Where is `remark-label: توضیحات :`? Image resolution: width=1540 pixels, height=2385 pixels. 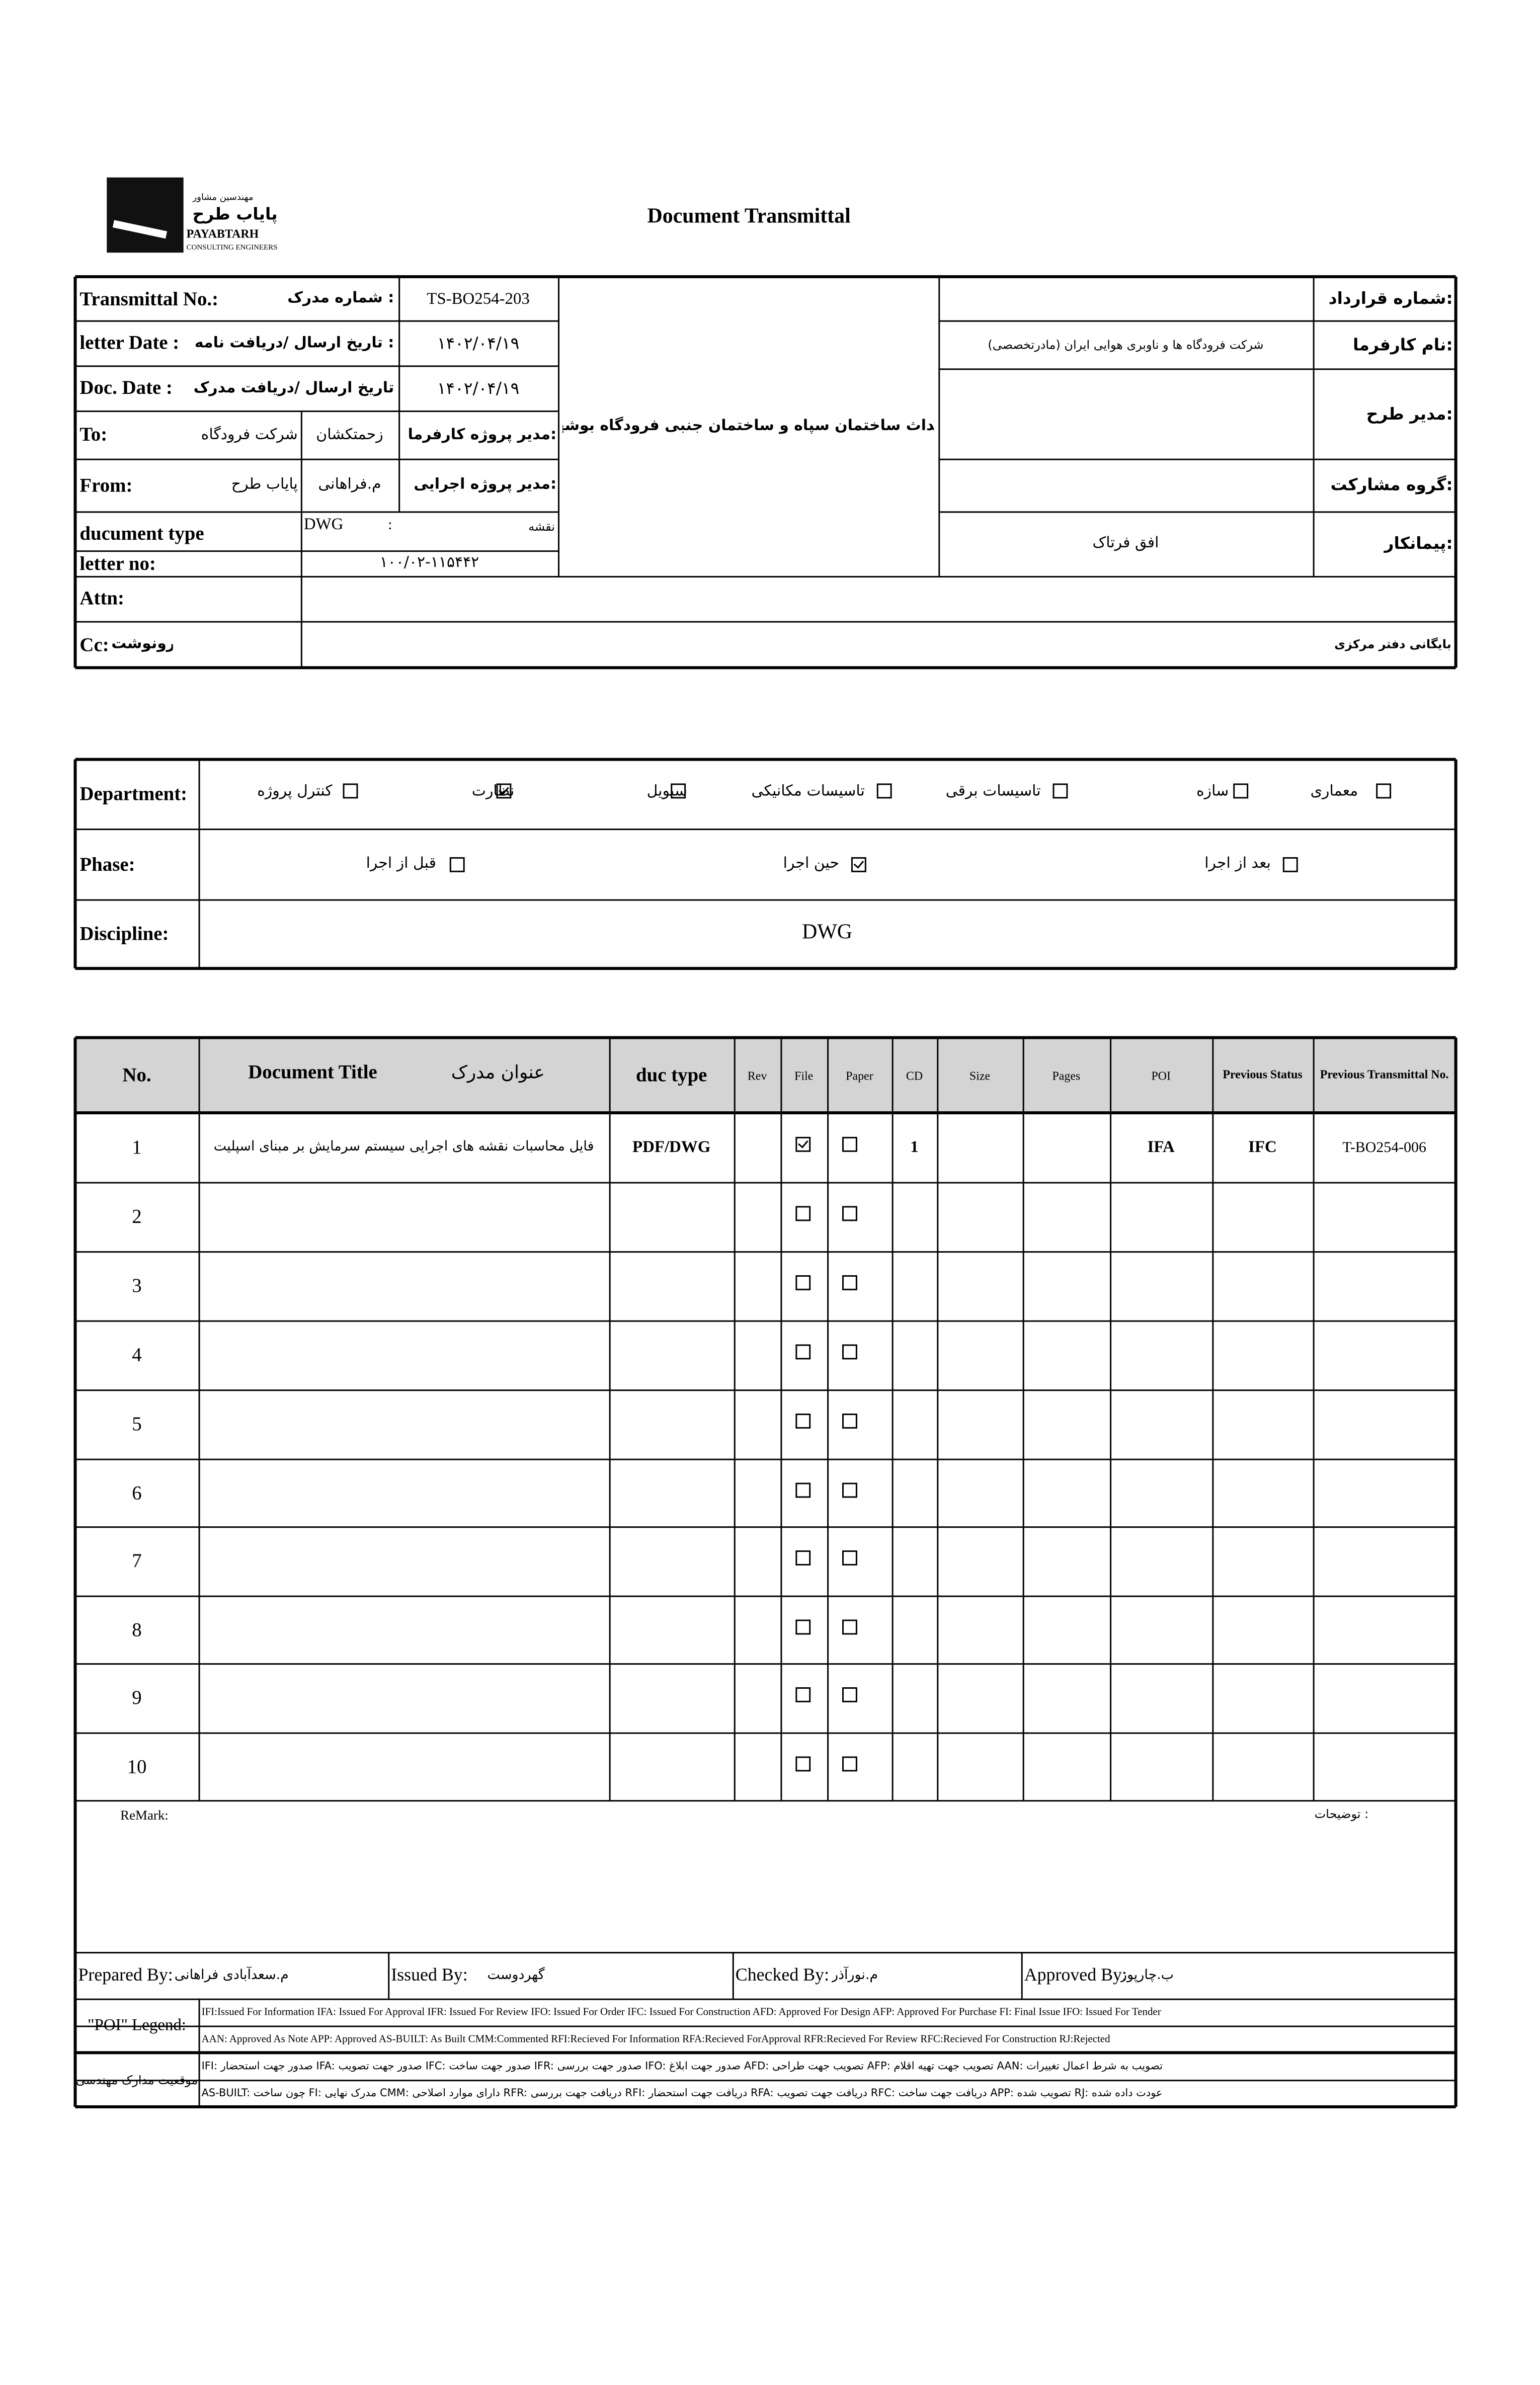
remark-label: توضیحات : is located at coordinates (1341, 1814).